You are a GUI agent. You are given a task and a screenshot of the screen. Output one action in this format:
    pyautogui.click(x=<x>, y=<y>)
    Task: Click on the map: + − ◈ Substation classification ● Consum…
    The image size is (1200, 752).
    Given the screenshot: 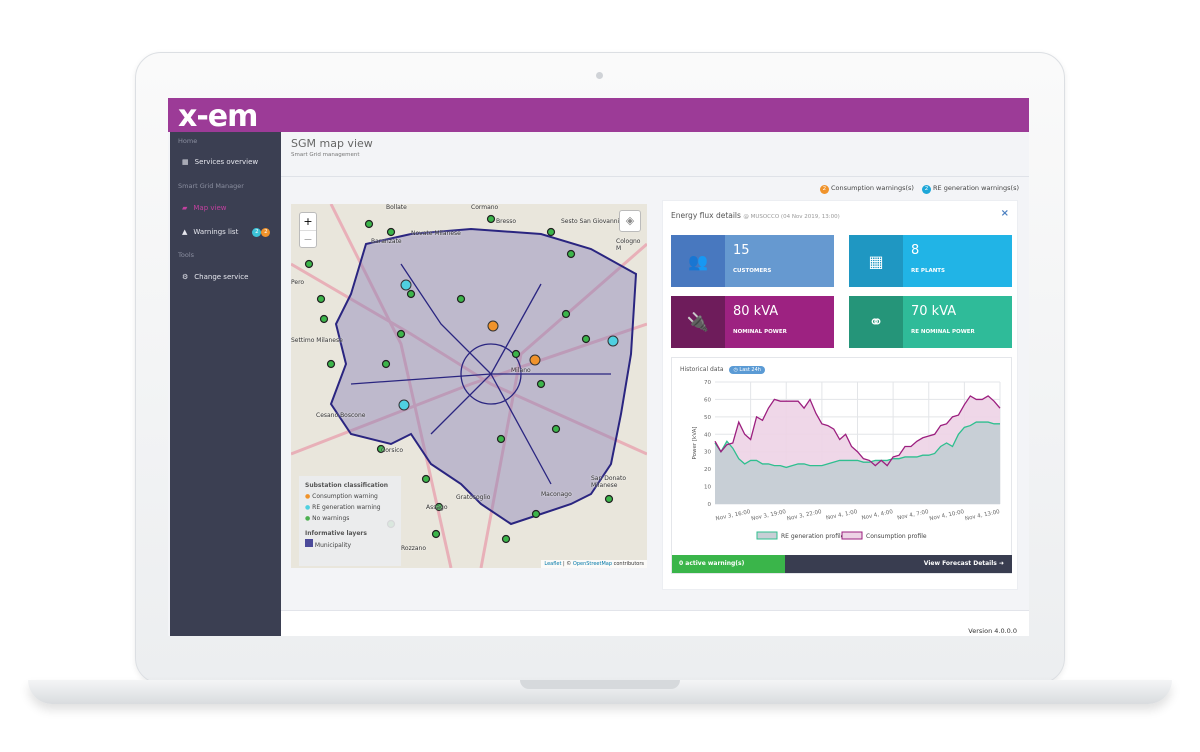 What is the action you would take?
    pyautogui.click(x=469, y=386)
    